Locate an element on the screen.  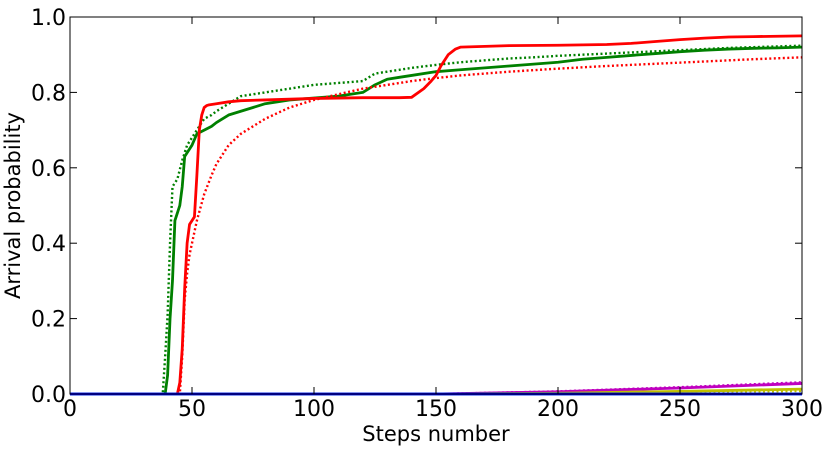
x-tick-label: 0 is located at coordinates (70, 409).